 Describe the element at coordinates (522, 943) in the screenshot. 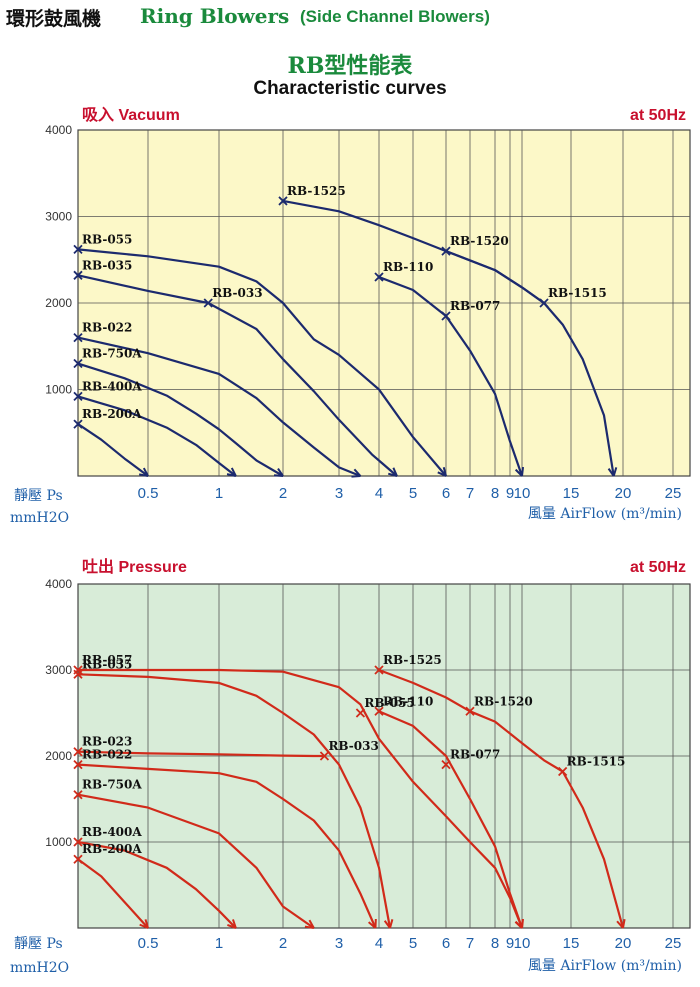

I see `x-tick-label: 10` at that location.